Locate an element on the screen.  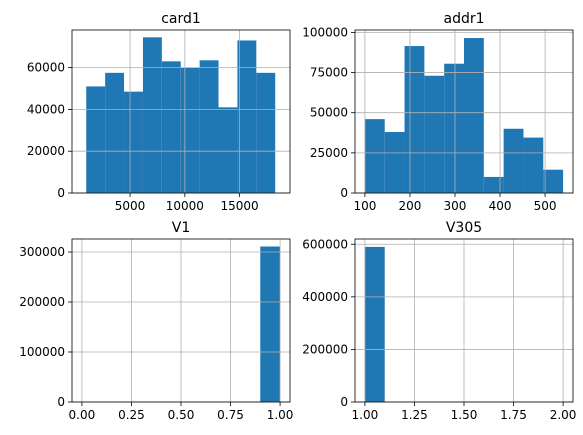
addr1-y-tick-label: 75000 is located at coordinates (329, 73).